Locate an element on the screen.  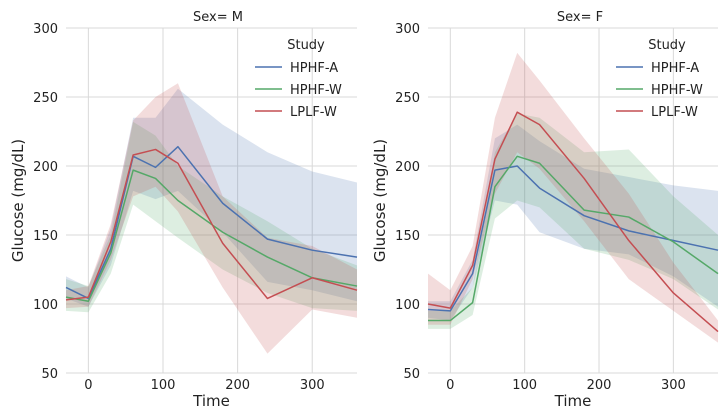
panel-title: Sex= M is located at coordinates (218, 17).